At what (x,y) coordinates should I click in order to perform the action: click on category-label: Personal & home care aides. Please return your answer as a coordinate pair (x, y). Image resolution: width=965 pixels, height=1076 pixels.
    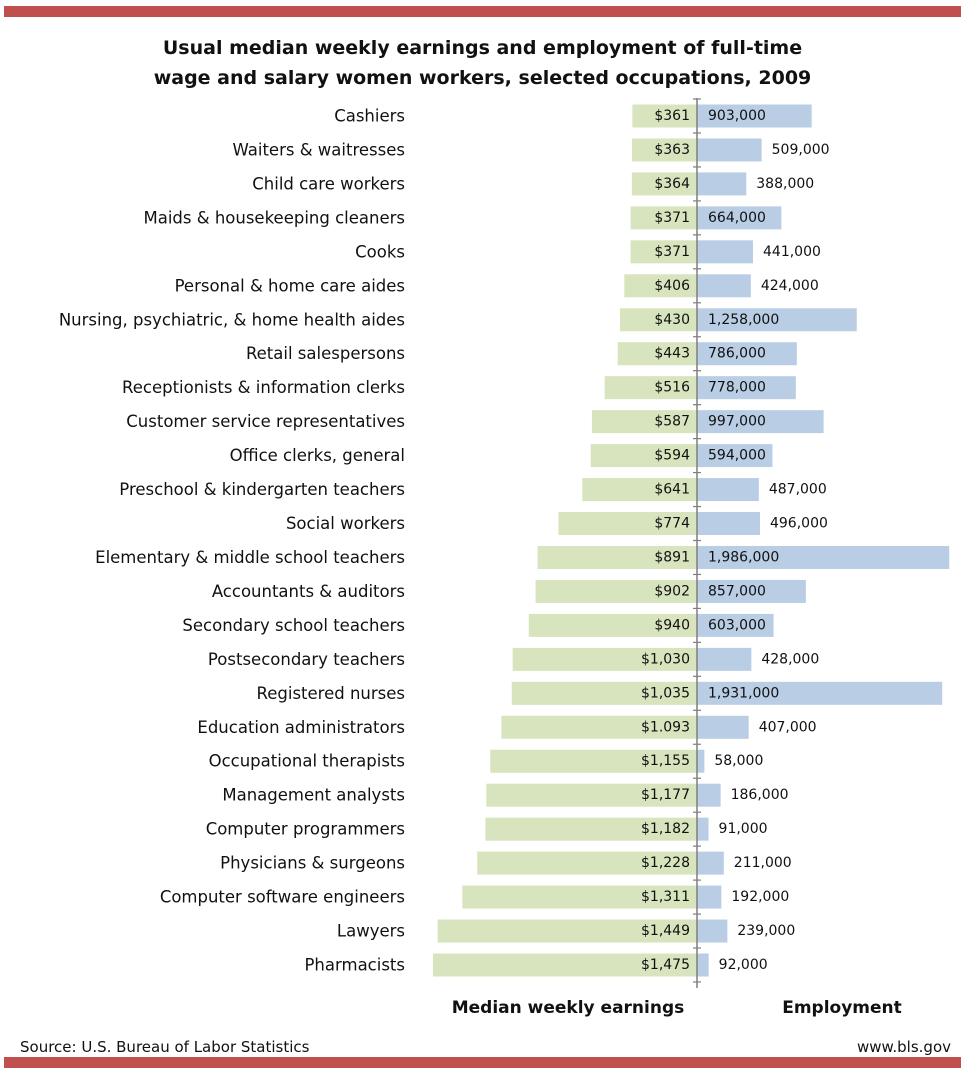
    Looking at the image, I should click on (290, 285).